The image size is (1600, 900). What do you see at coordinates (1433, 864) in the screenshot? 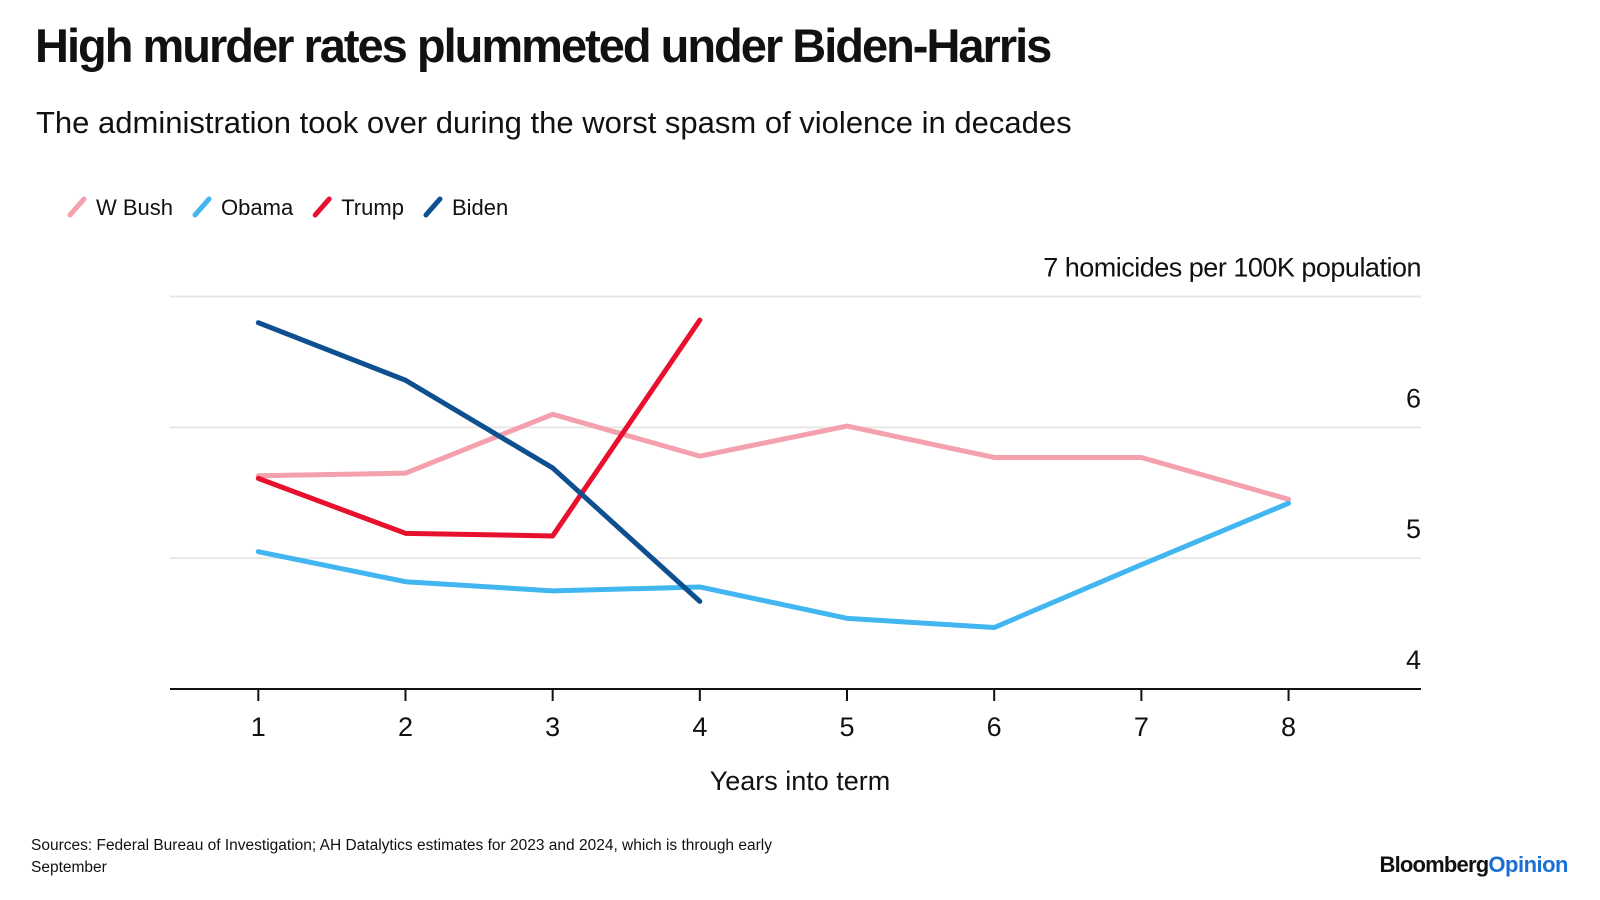
I see `brand-name: Bloomberg` at bounding box center [1433, 864].